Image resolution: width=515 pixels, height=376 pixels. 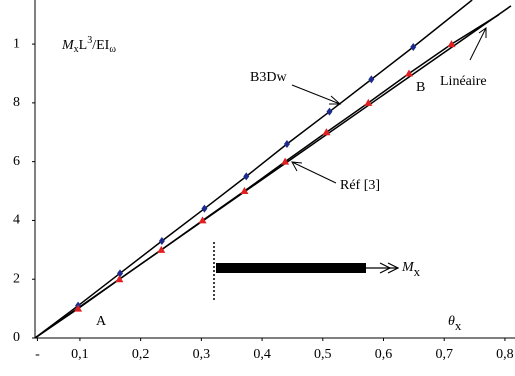 I want to click on annotation: A, so click(x=101, y=321).